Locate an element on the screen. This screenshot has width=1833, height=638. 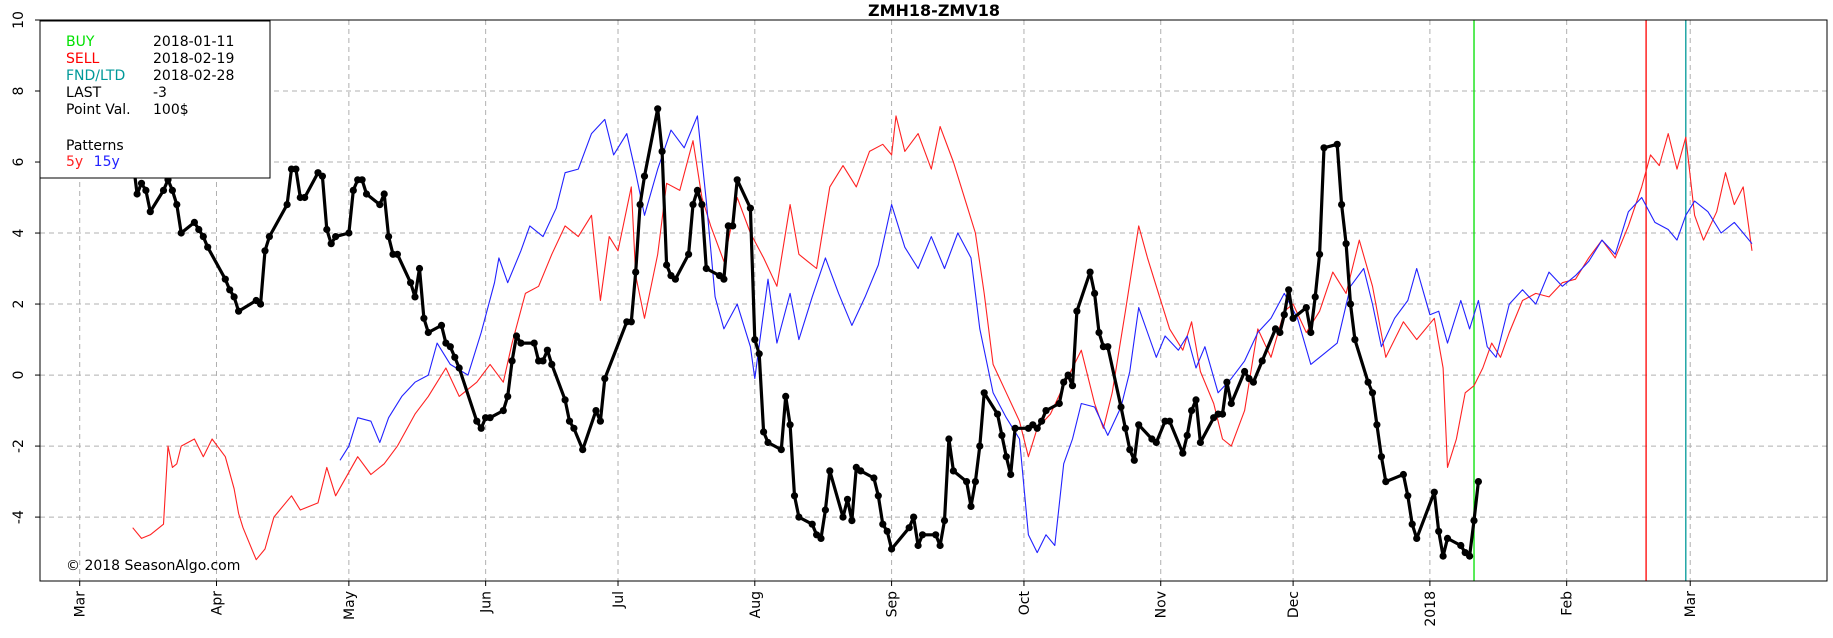
legend-patterns-keys: 5y 15y is located at coordinates (93, 162).